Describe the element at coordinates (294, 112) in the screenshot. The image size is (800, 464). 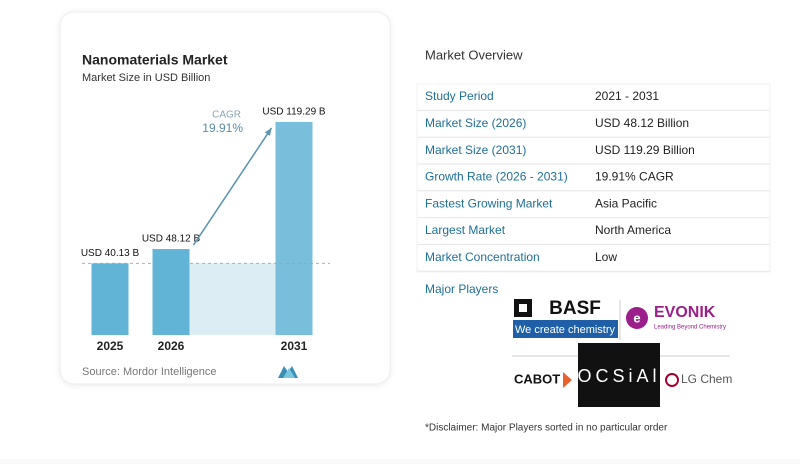
I see `value-label: USD 119.29 B` at that location.